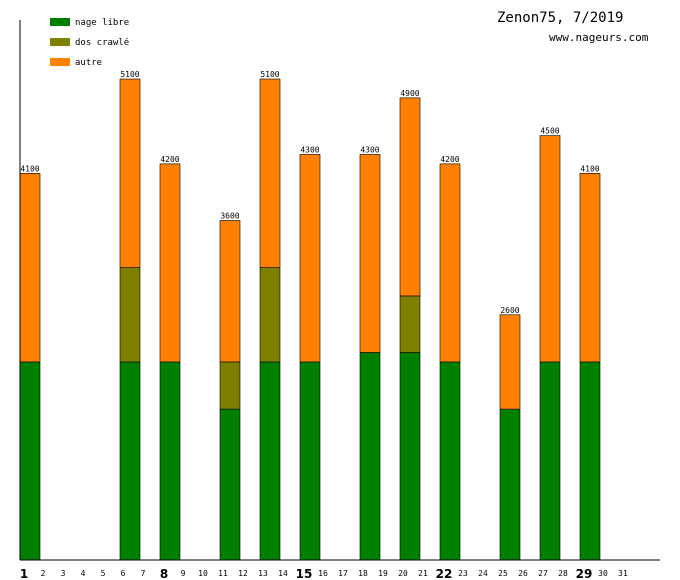 The image size is (680, 580). I want to click on x-tick-day-24: 24, so click(483, 573).